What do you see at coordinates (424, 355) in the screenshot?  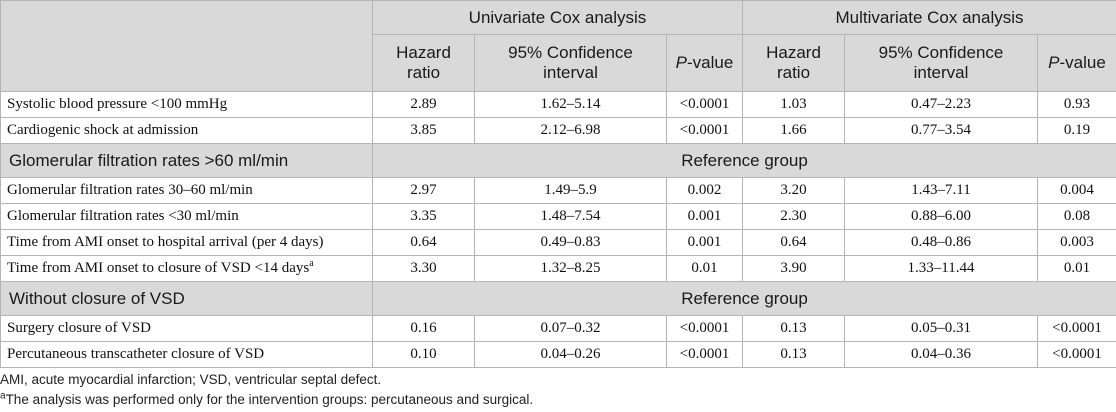 I see `univariate-hazard-ratio-cell: 0.10` at bounding box center [424, 355].